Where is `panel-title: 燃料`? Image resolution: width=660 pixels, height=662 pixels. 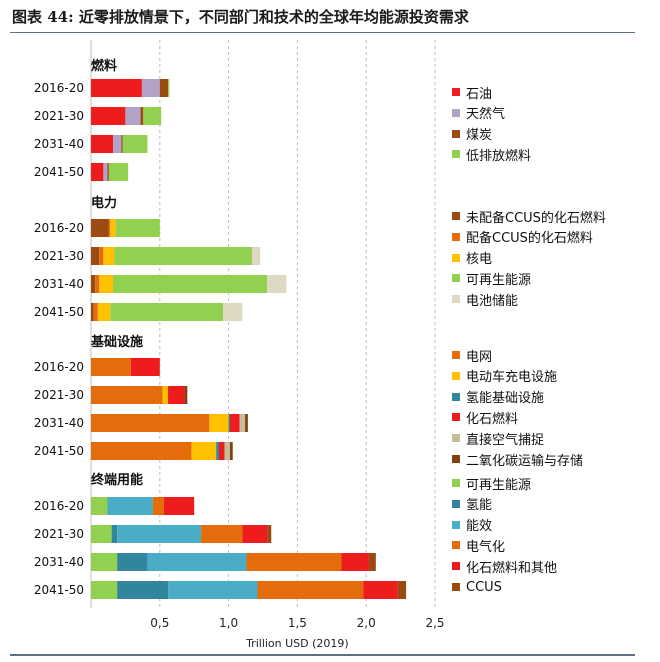
panel-title: 燃料 is located at coordinates (104, 66).